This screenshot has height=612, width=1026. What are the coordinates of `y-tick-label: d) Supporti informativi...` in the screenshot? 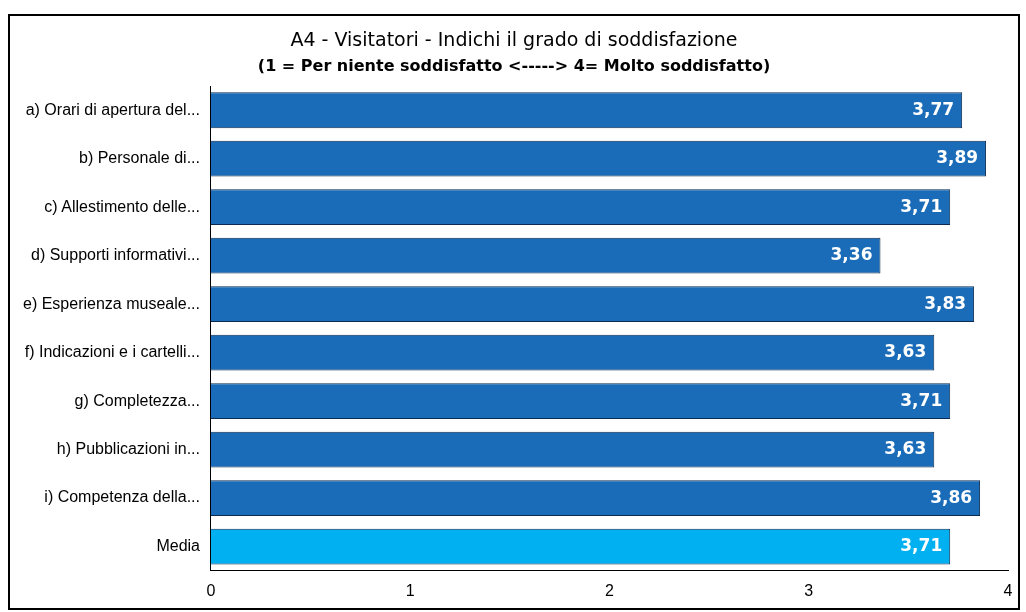 It's located at (115, 255).